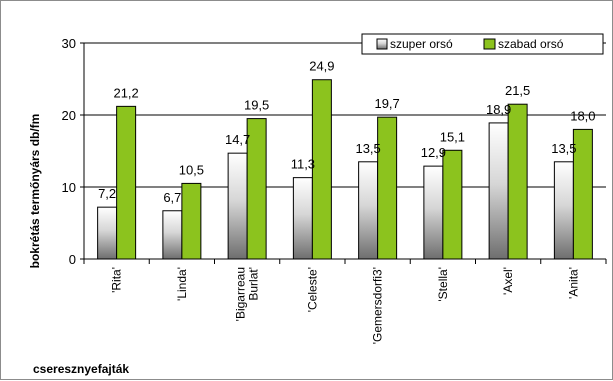 The width and height of the screenshot is (613, 381). I want to click on x-category-label: 'Rita', so click(117, 280).